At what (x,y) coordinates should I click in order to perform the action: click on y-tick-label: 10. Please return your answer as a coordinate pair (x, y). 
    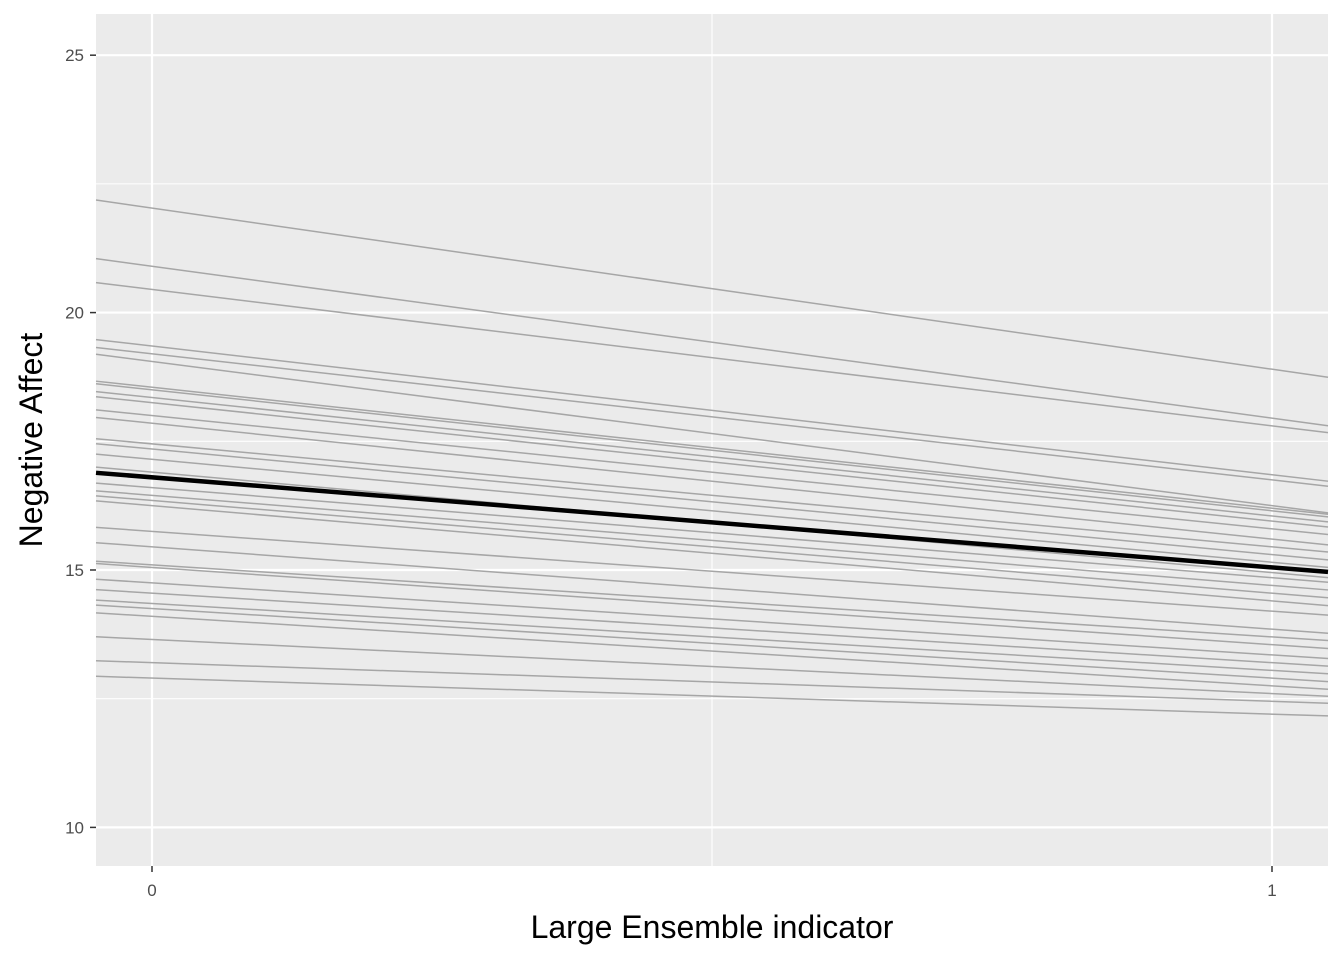
    Looking at the image, I should click on (74, 827).